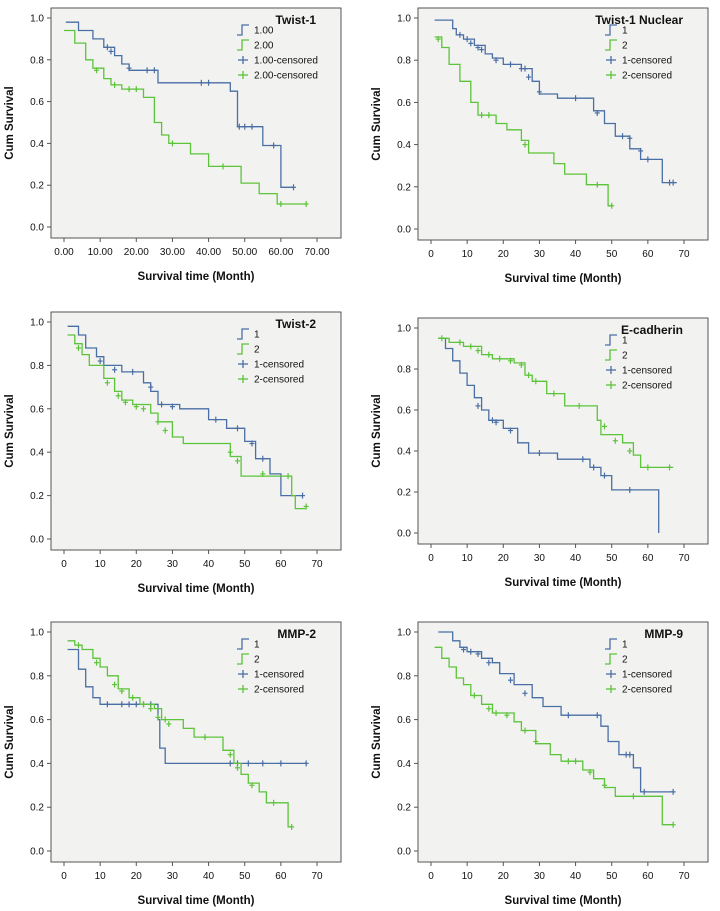  I want to click on x-tick-label: 20.00, so click(136, 252).